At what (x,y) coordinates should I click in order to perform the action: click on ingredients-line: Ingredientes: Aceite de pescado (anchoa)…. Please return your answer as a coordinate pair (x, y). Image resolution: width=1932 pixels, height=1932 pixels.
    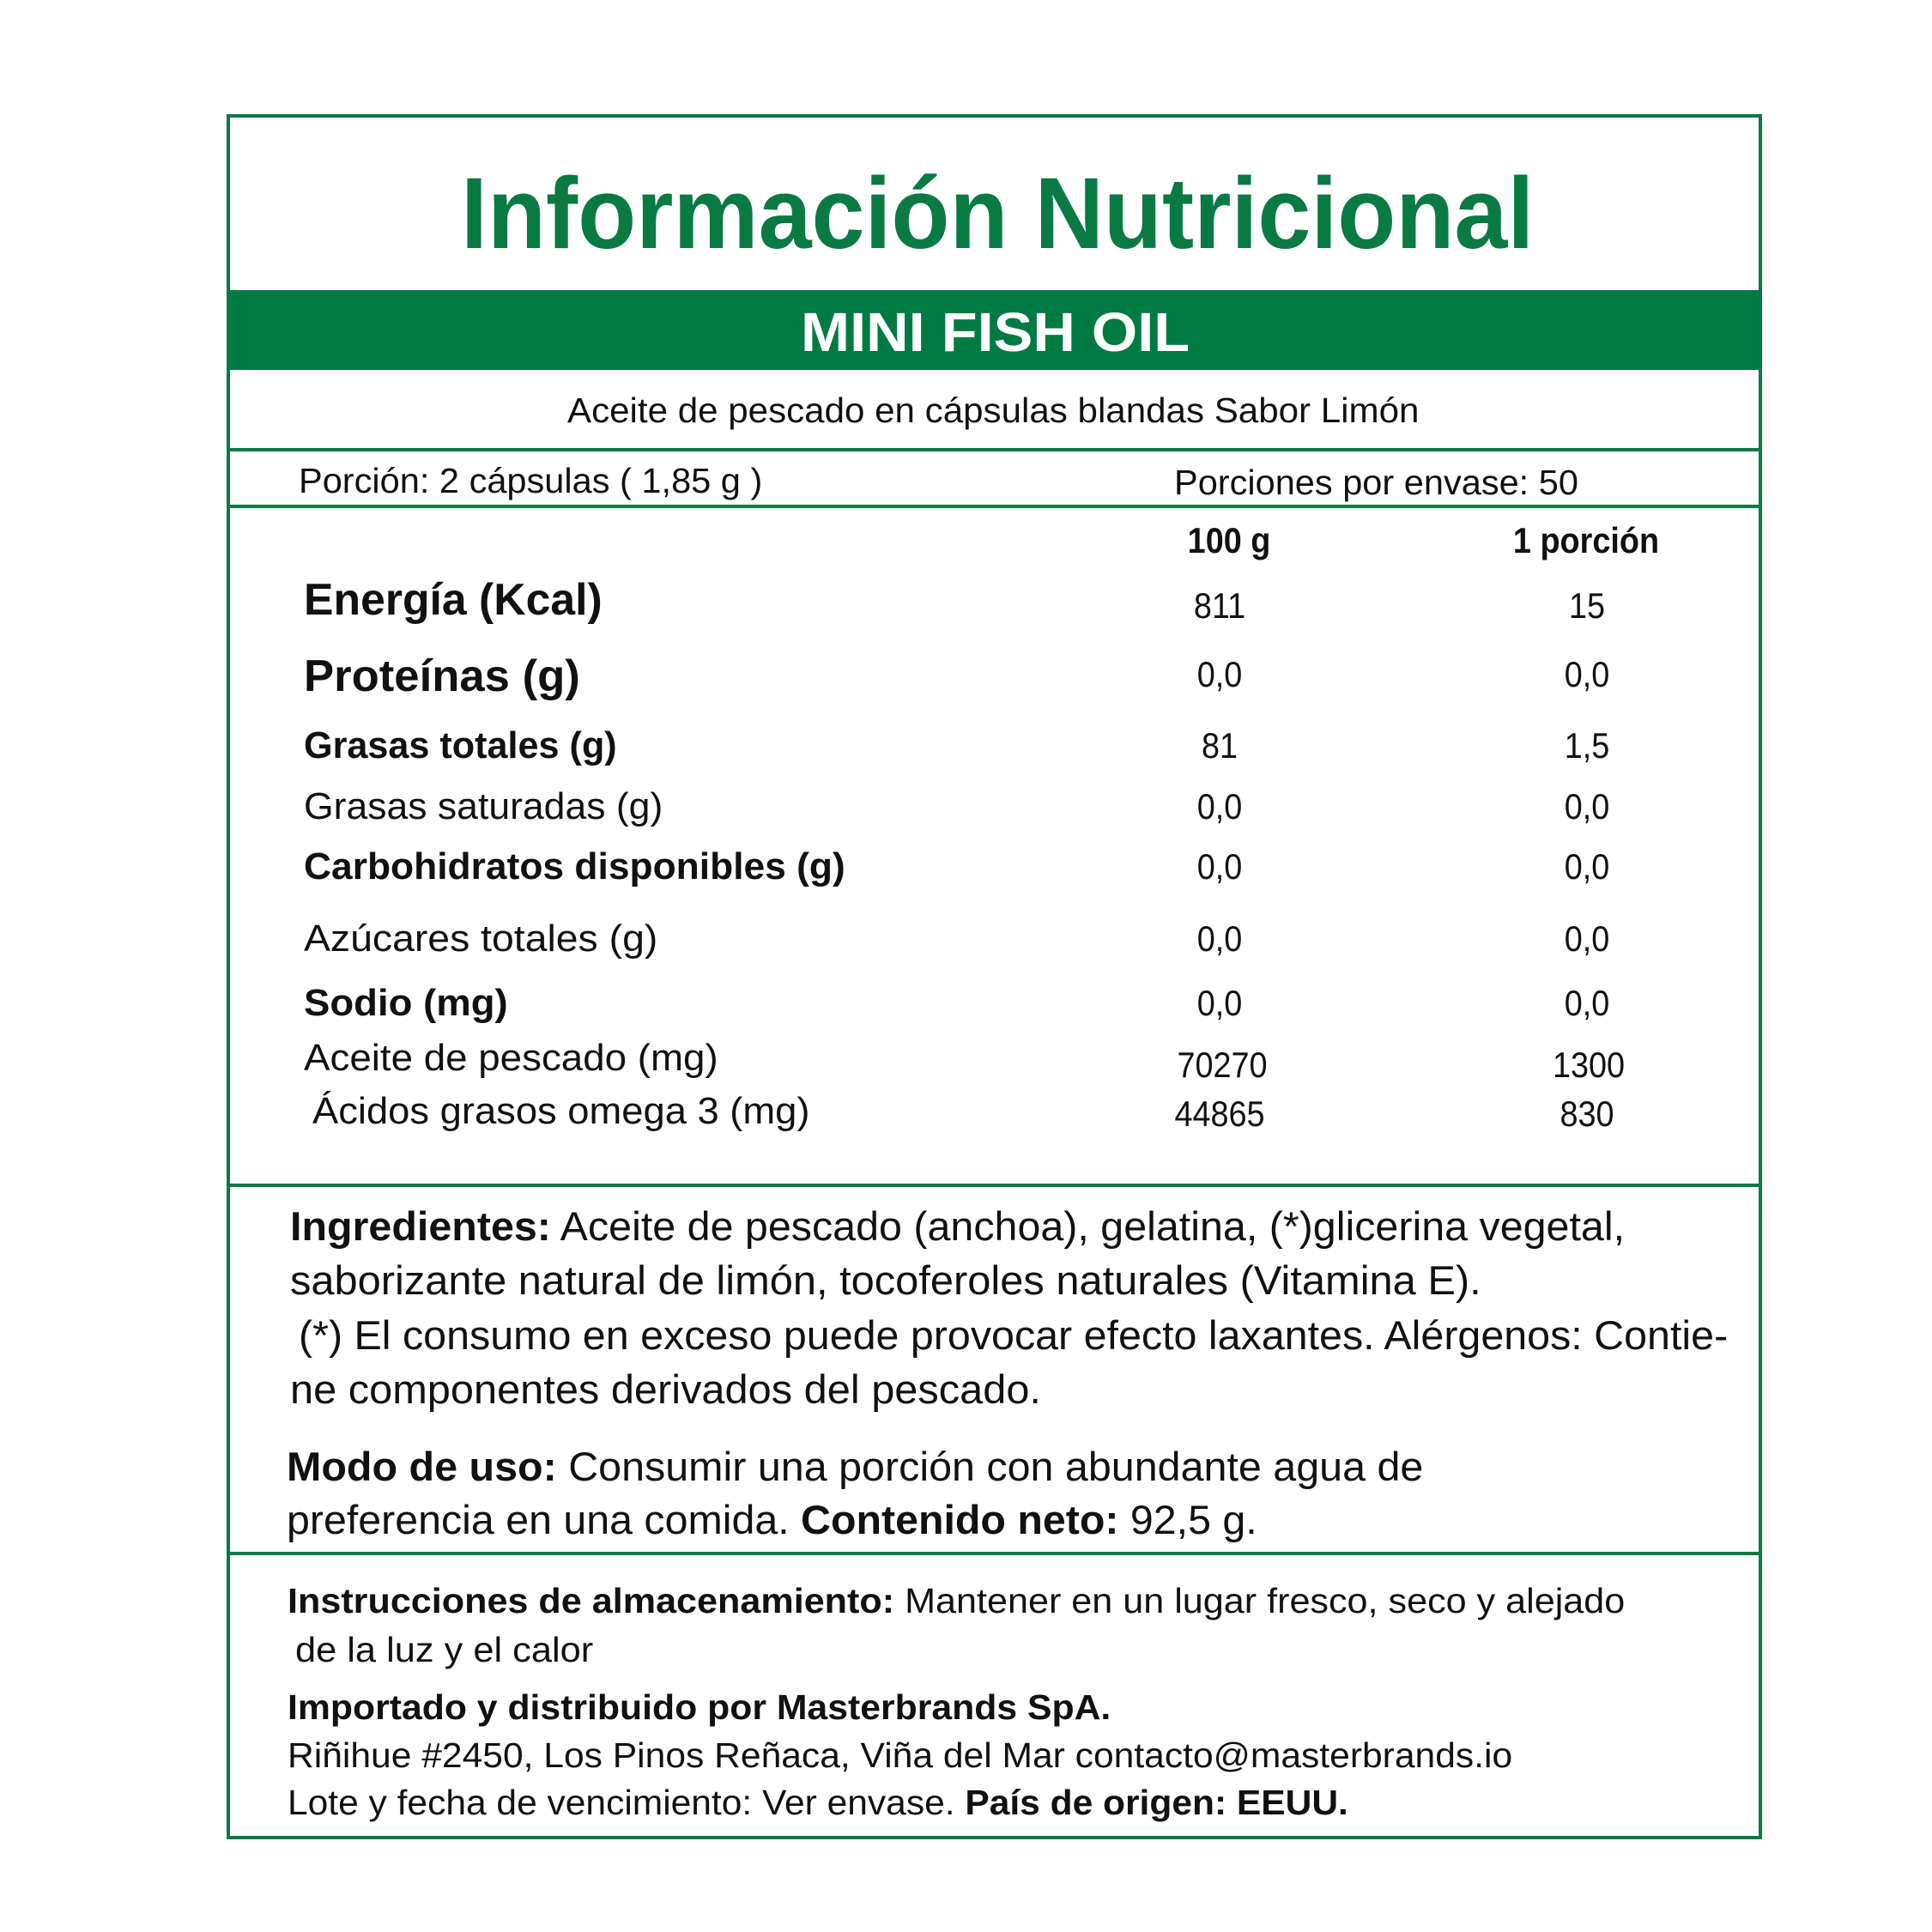
    Looking at the image, I should click on (958, 1226).